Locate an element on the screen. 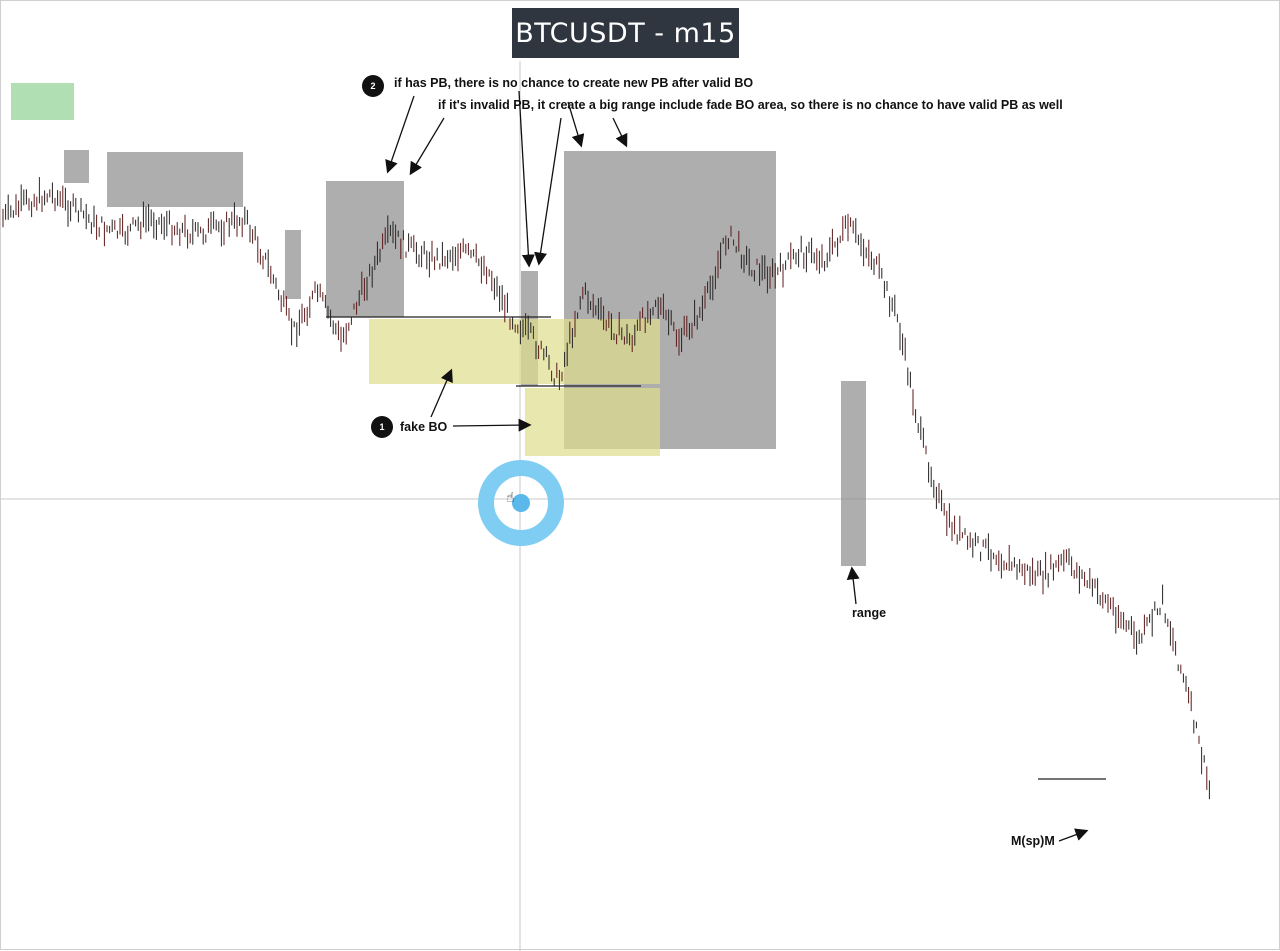 This screenshot has width=1280, height=951. annotation-msm-label: M(sp)M is located at coordinates (1033, 841).